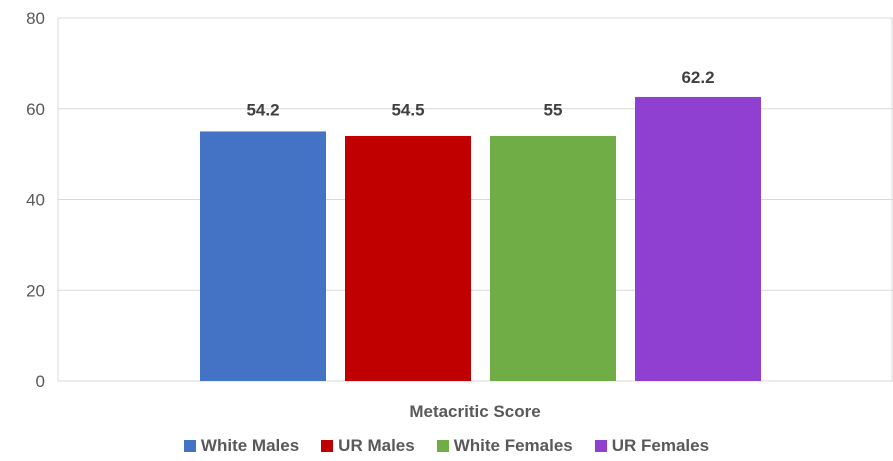  I want to click on y-tick-label-60: 60, so click(35, 109).